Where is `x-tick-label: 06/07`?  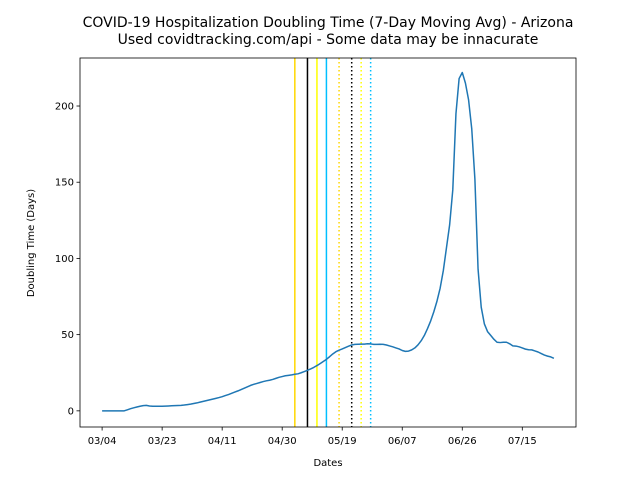
x-tick-label: 06/07 is located at coordinates (402, 441).